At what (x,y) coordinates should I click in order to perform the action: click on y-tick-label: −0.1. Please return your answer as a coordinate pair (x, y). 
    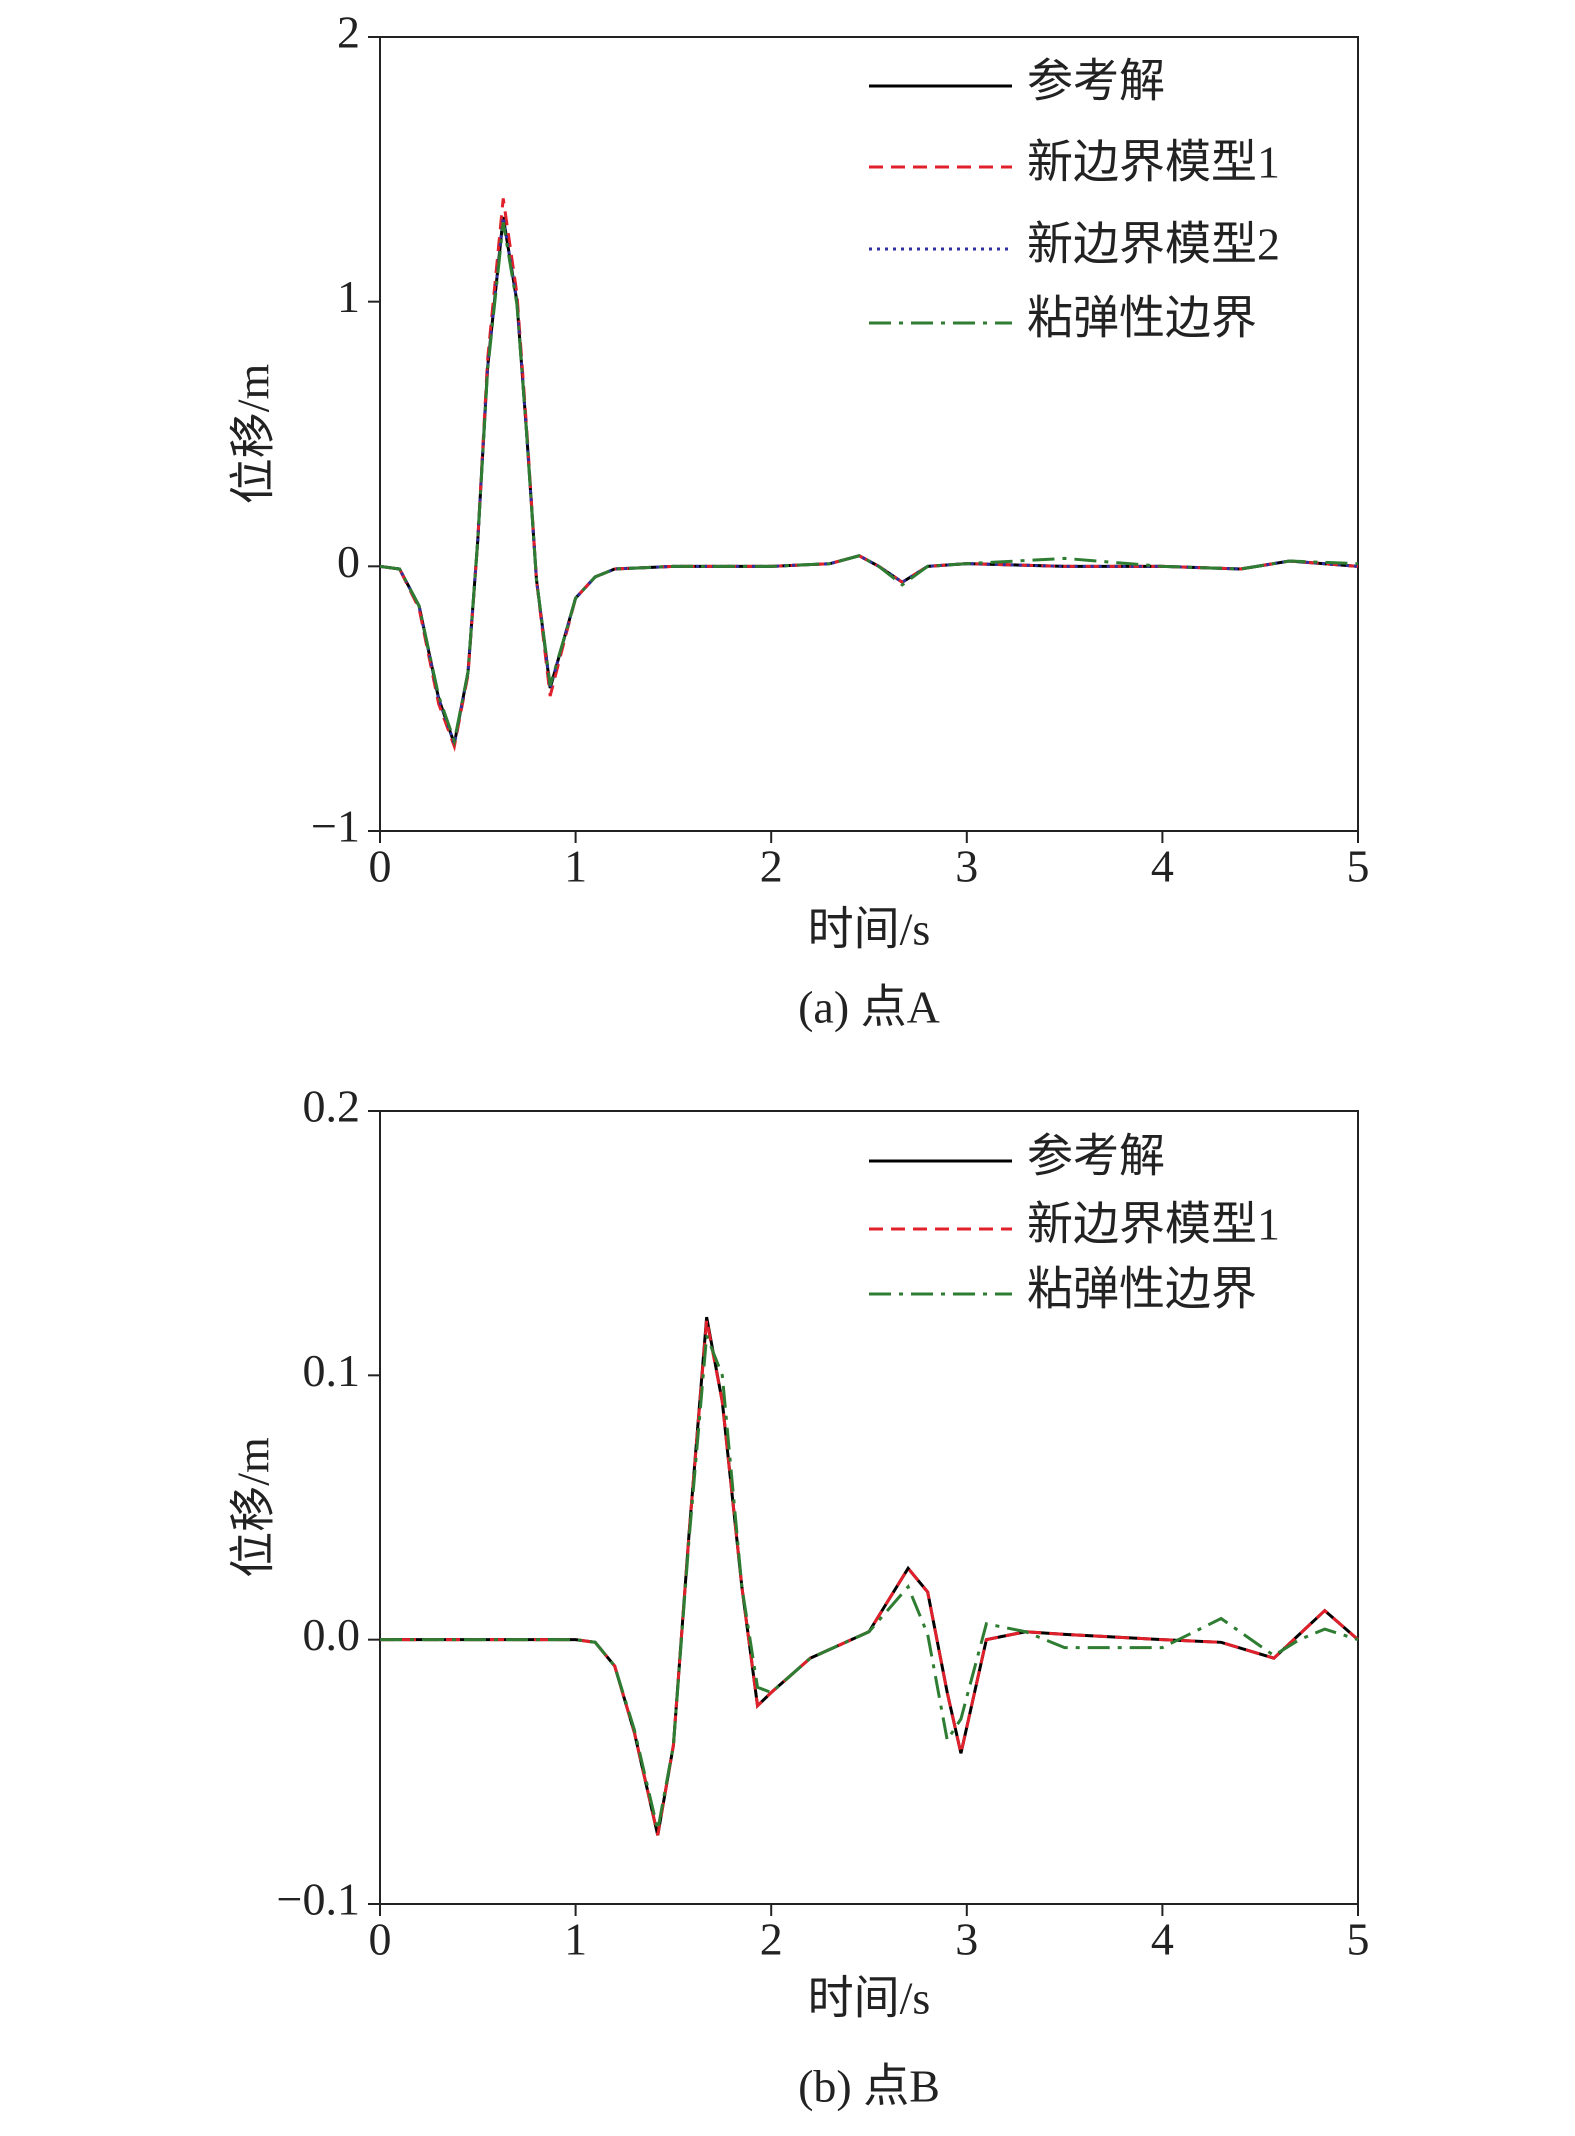
    Looking at the image, I should click on (318, 1899).